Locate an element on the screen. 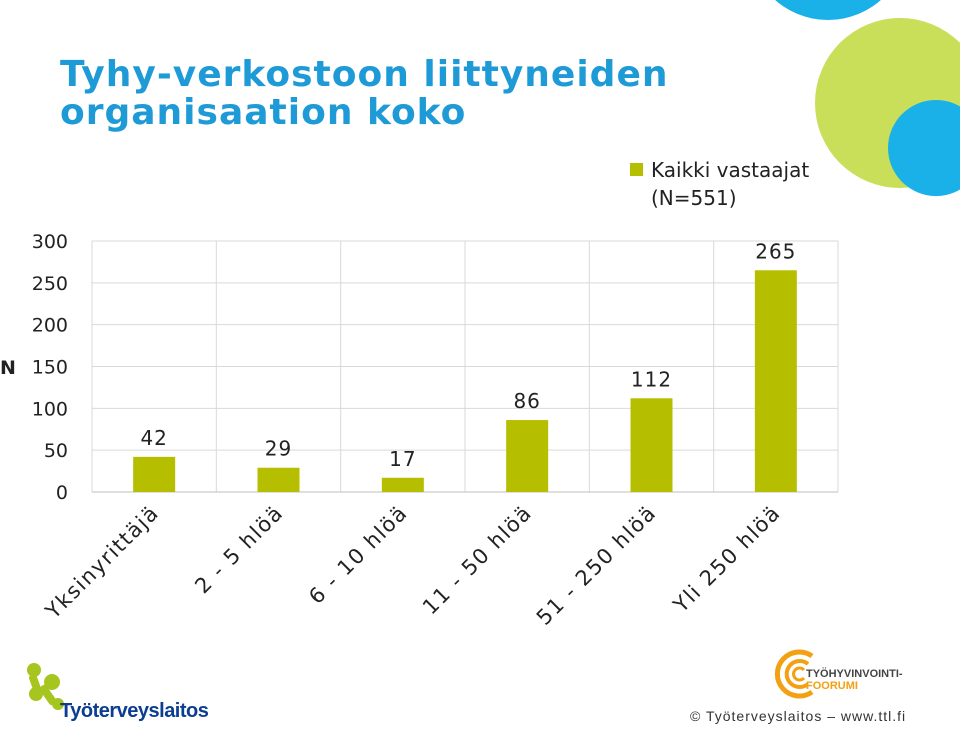 This screenshot has width=960, height=730. x-tick-label: 2 - 5 hlöä is located at coordinates (239, 550).